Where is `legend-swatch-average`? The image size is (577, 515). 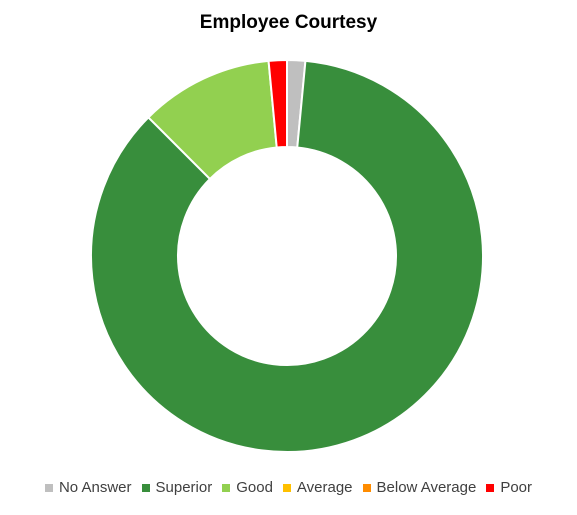
legend-swatch-average is located at coordinates (286, 487).